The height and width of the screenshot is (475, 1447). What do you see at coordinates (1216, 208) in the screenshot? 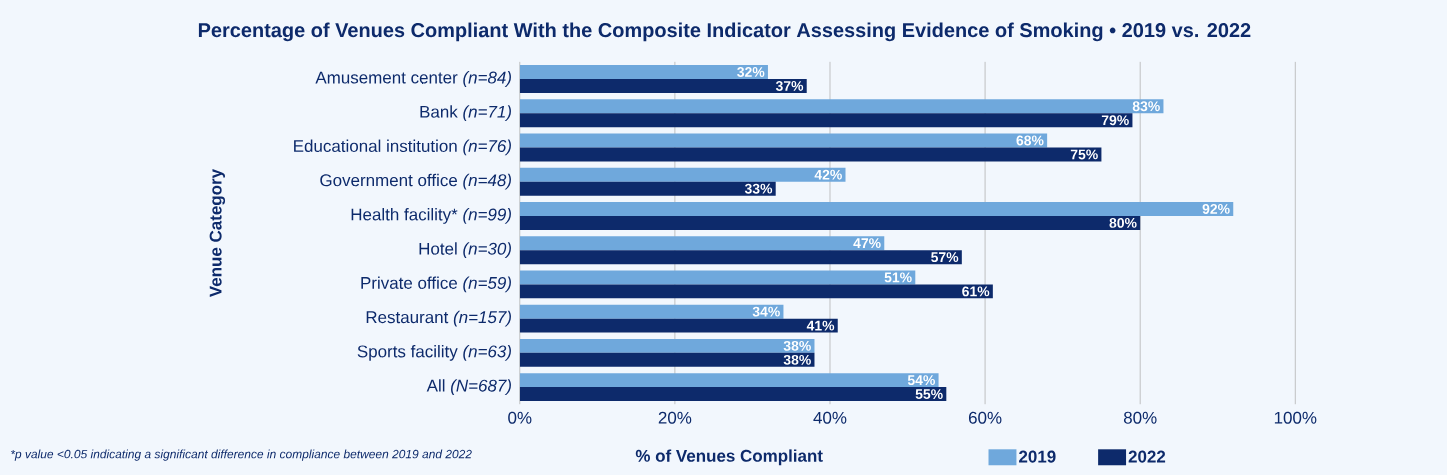
I see `data-label: 92%` at bounding box center [1216, 208].